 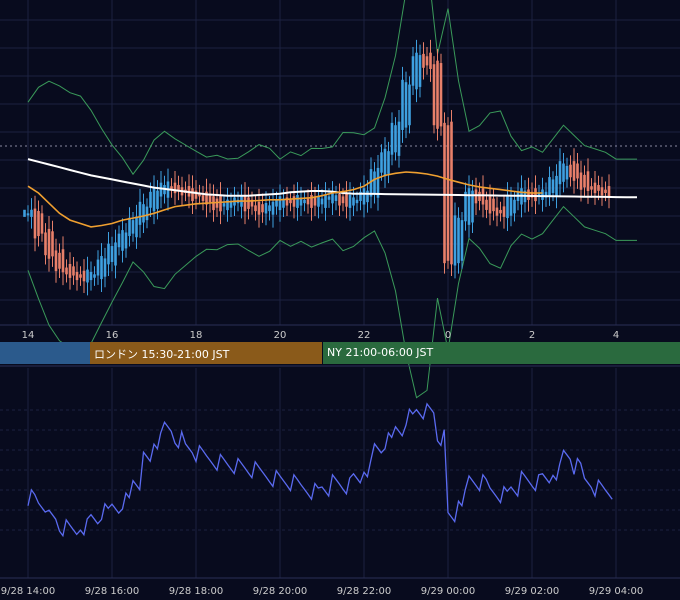 What do you see at coordinates (616, 591) in the screenshot?
I see `osc-x-tick-label: 9/29 04:00` at bounding box center [616, 591].